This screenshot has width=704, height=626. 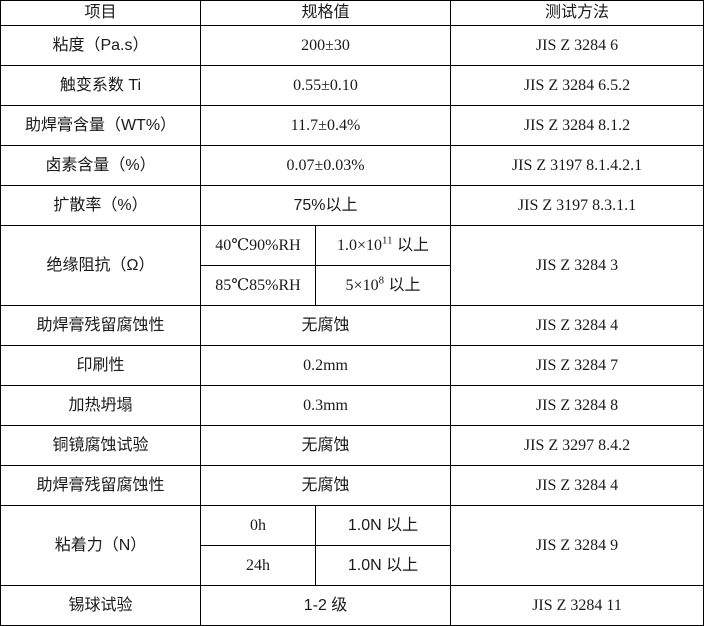 I want to click on subrow-value-exponent: 11, so click(x=387, y=240).